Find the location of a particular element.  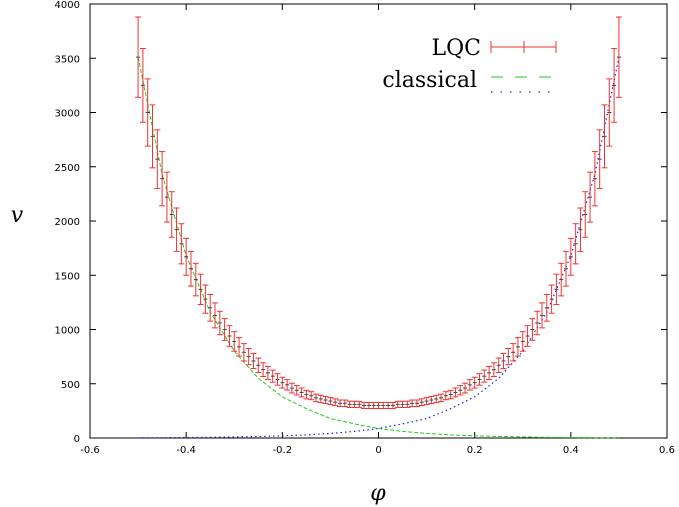

x-axis-label: φ is located at coordinates (378, 493).